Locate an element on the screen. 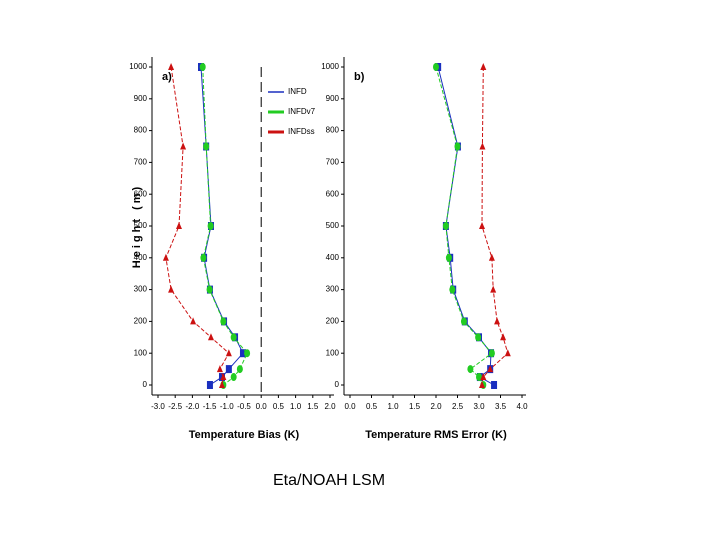 The height and width of the screenshot is (545, 720). legend-label: INFDv7 is located at coordinates (302, 111).